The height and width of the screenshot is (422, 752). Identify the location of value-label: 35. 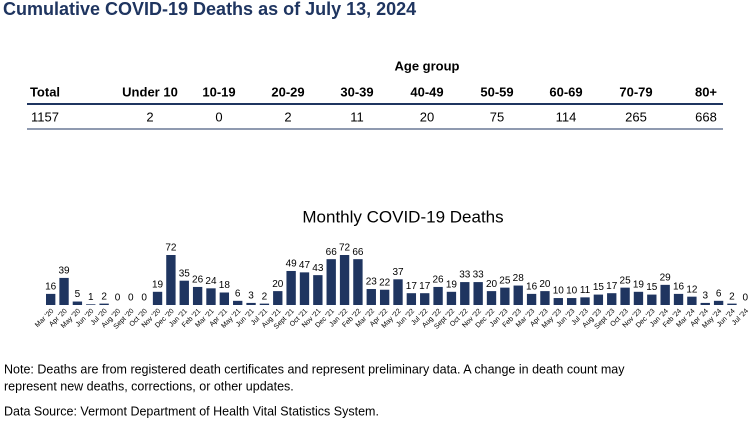
(185, 273).